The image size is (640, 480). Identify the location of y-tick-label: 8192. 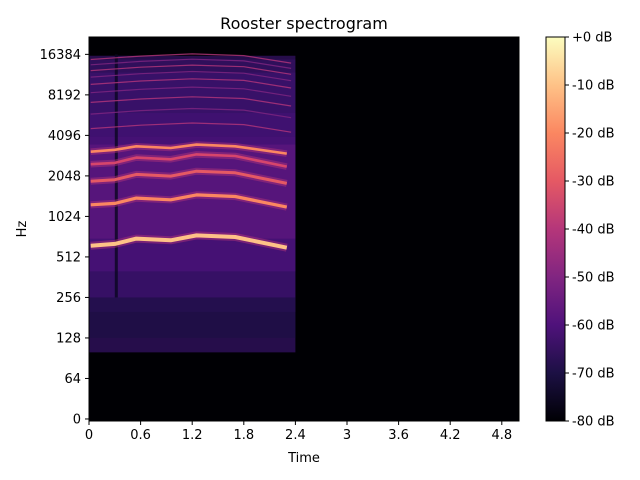
(64, 95).